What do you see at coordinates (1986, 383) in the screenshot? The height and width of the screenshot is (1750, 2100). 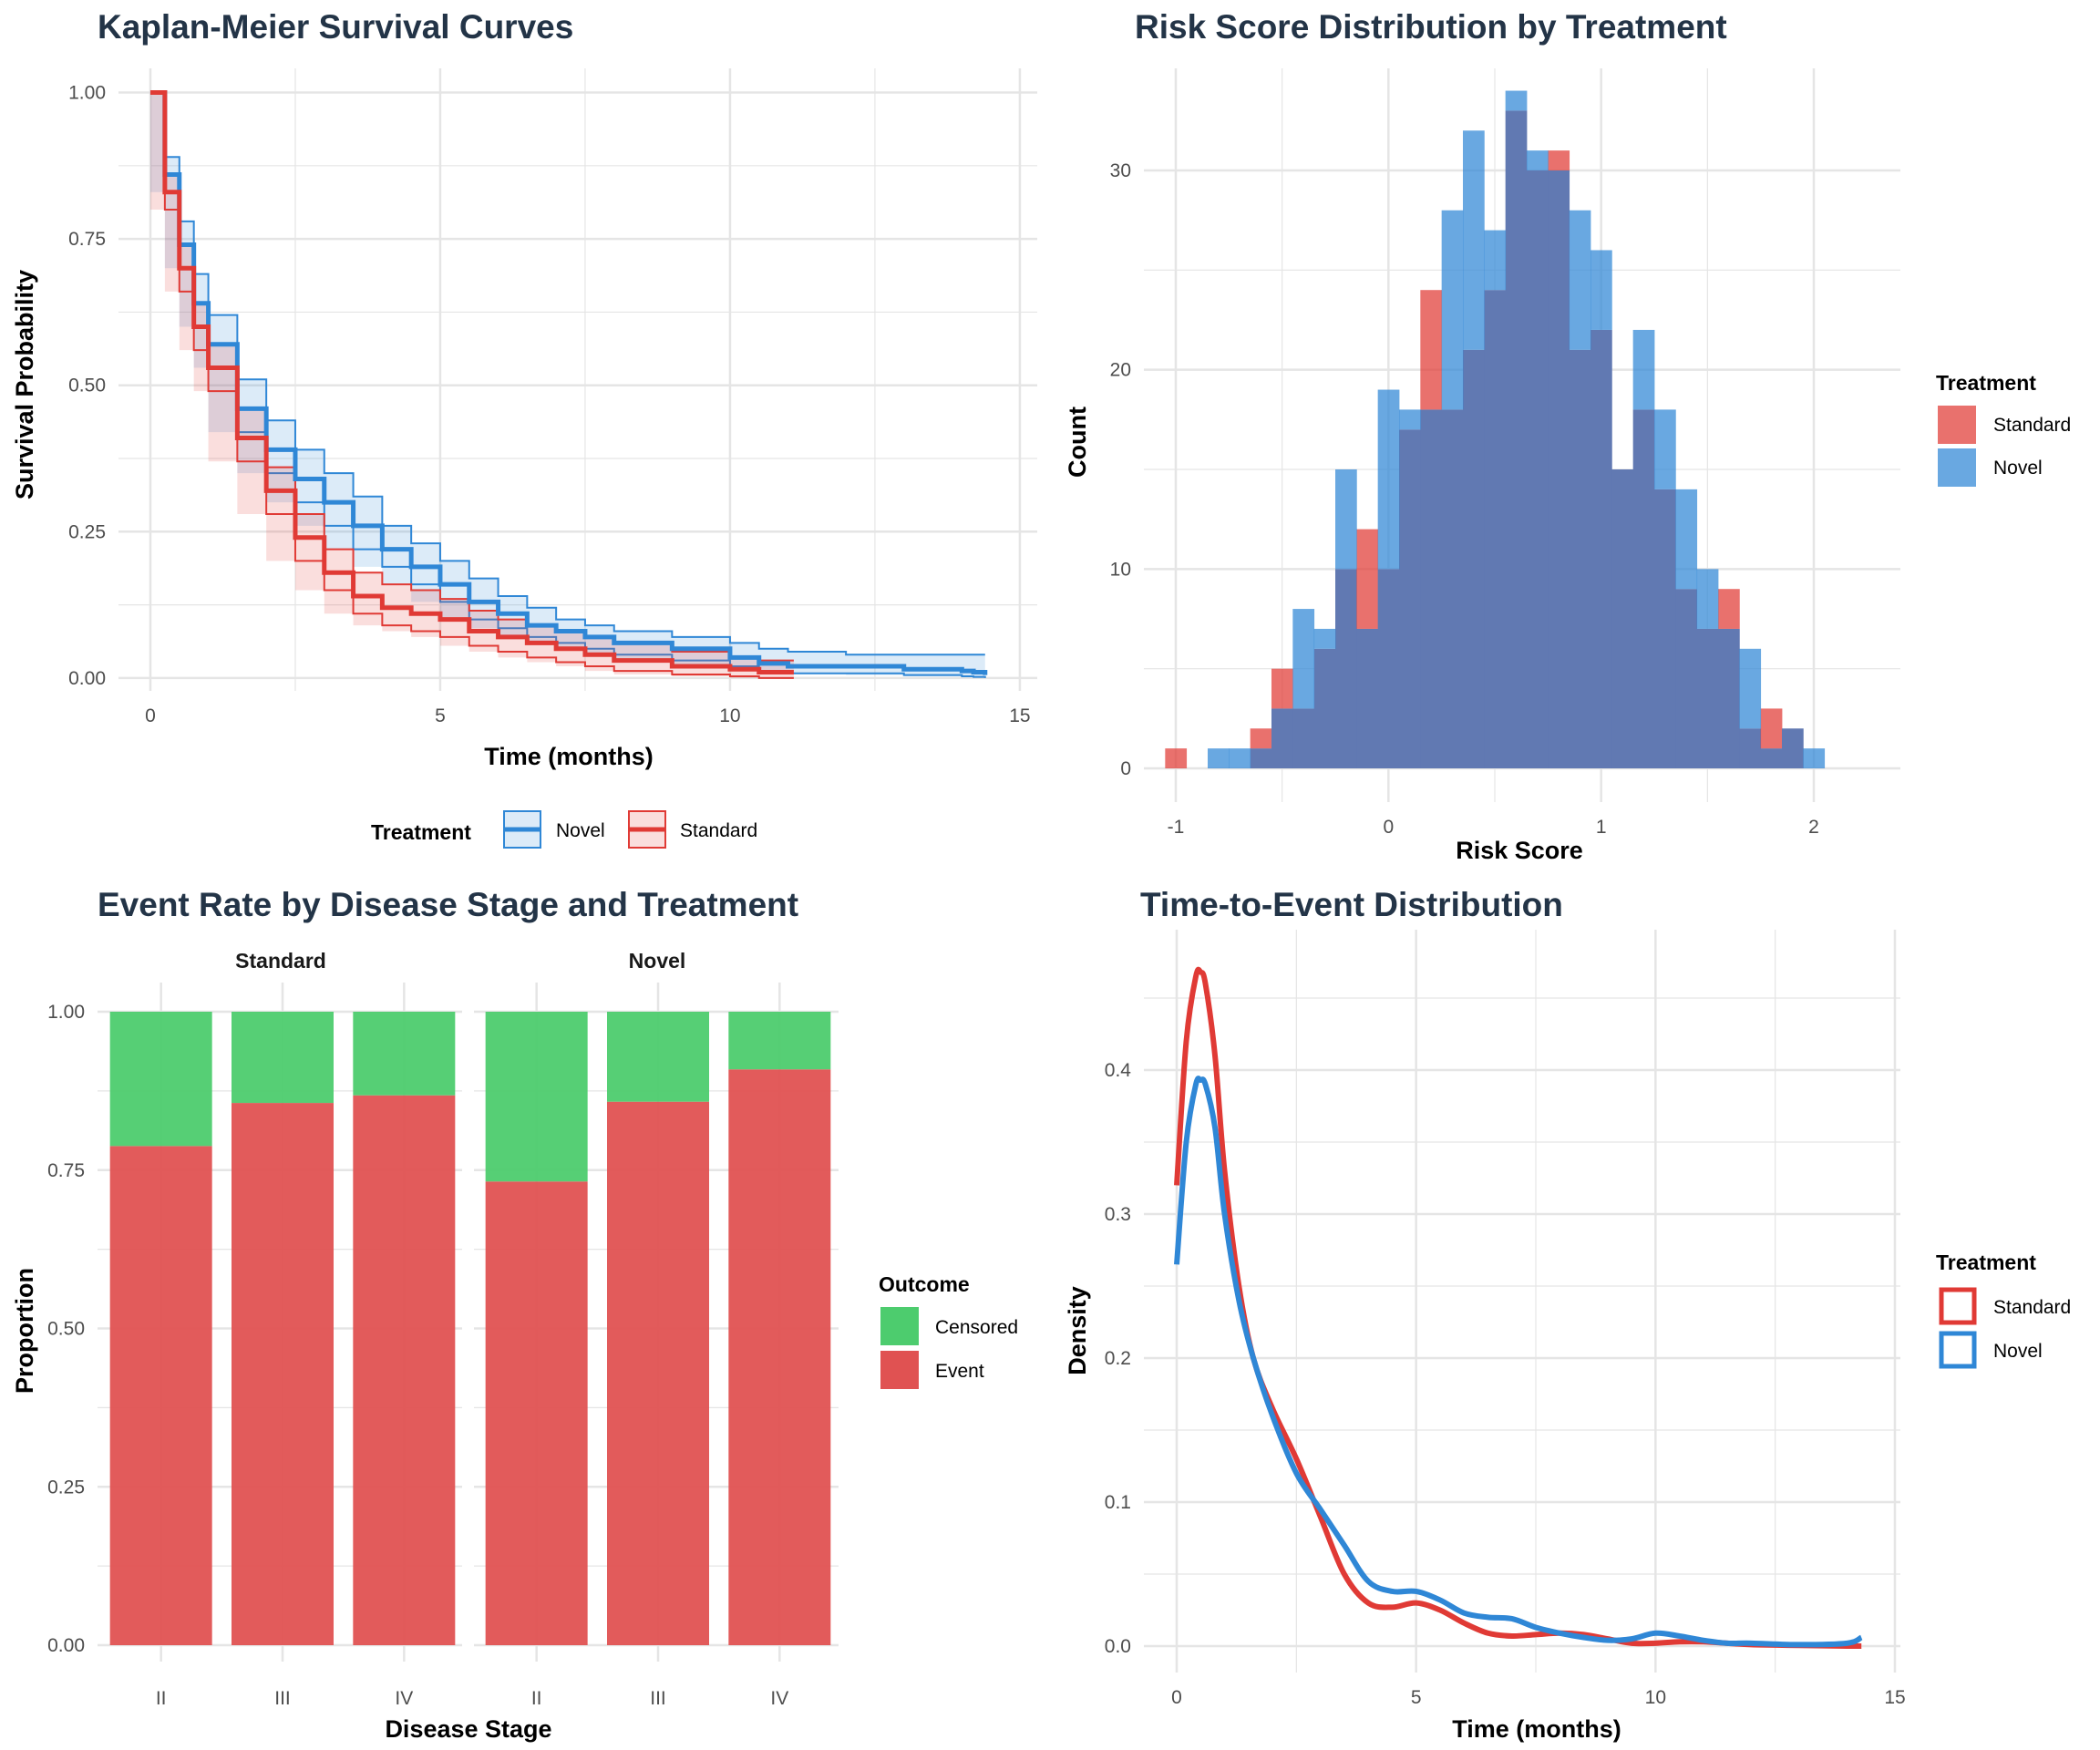 I see `hist-legend-title: Treatment` at bounding box center [1986, 383].